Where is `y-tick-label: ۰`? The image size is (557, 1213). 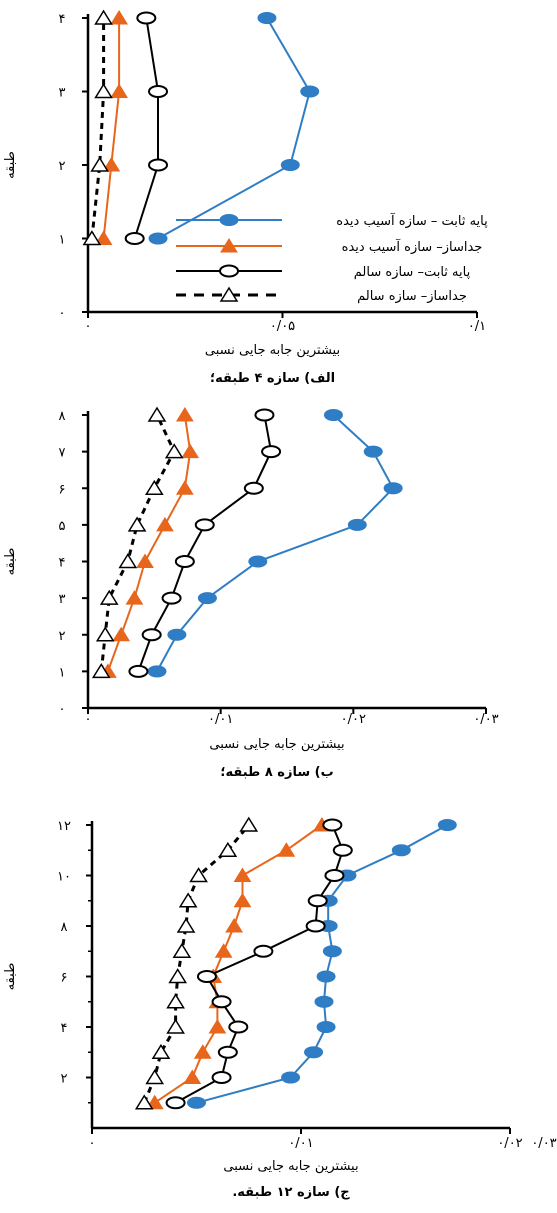 y-tick-label: ۰ is located at coordinates (62, 709).